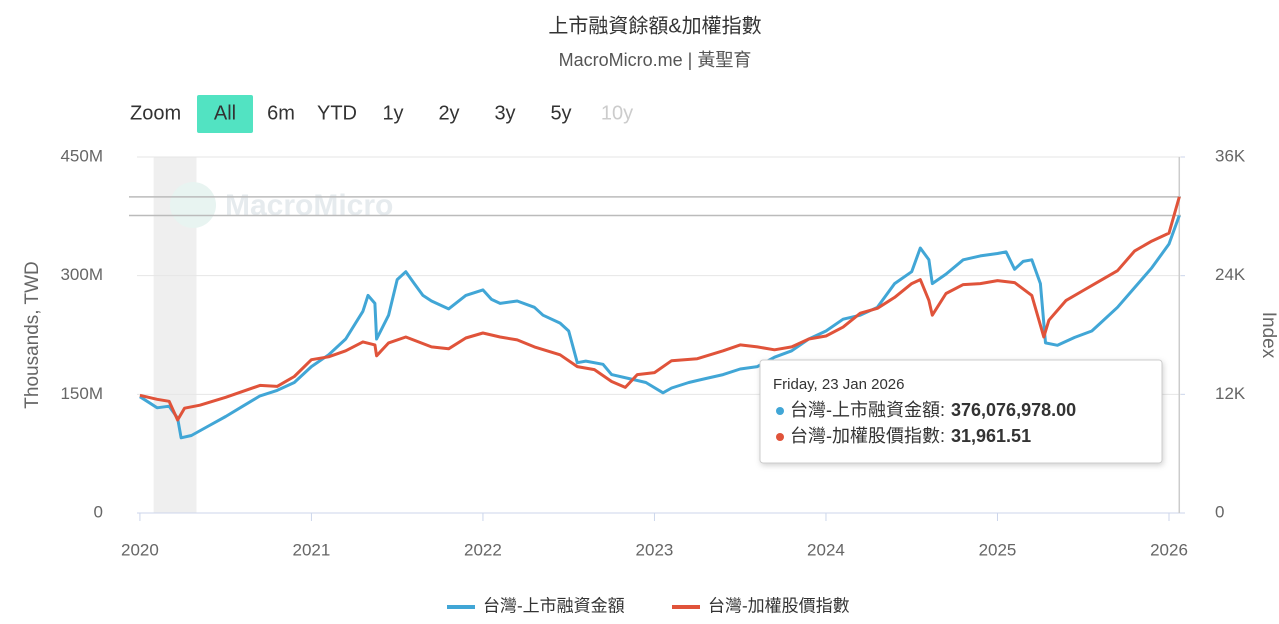 The height and width of the screenshot is (624, 1279). What do you see at coordinates (1169, 549) in the screenshot?
I see `x-tick-label: 2026` at bounding box center [1169, 549].